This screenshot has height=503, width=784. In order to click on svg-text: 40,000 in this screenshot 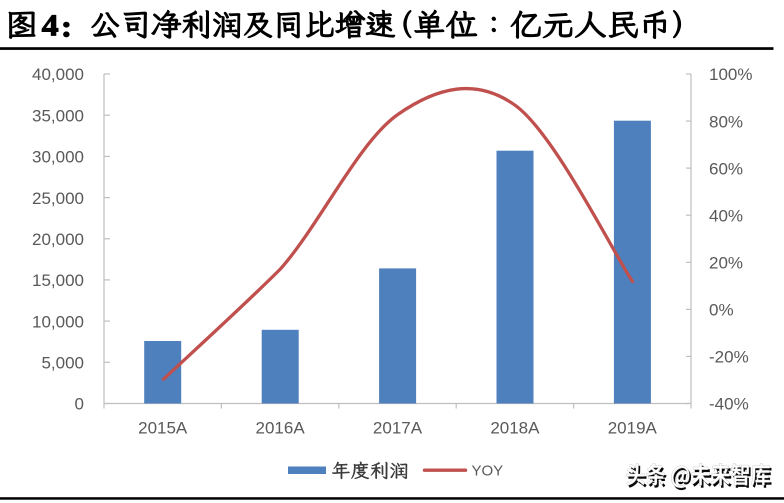, I will do `click(58, 74)`.